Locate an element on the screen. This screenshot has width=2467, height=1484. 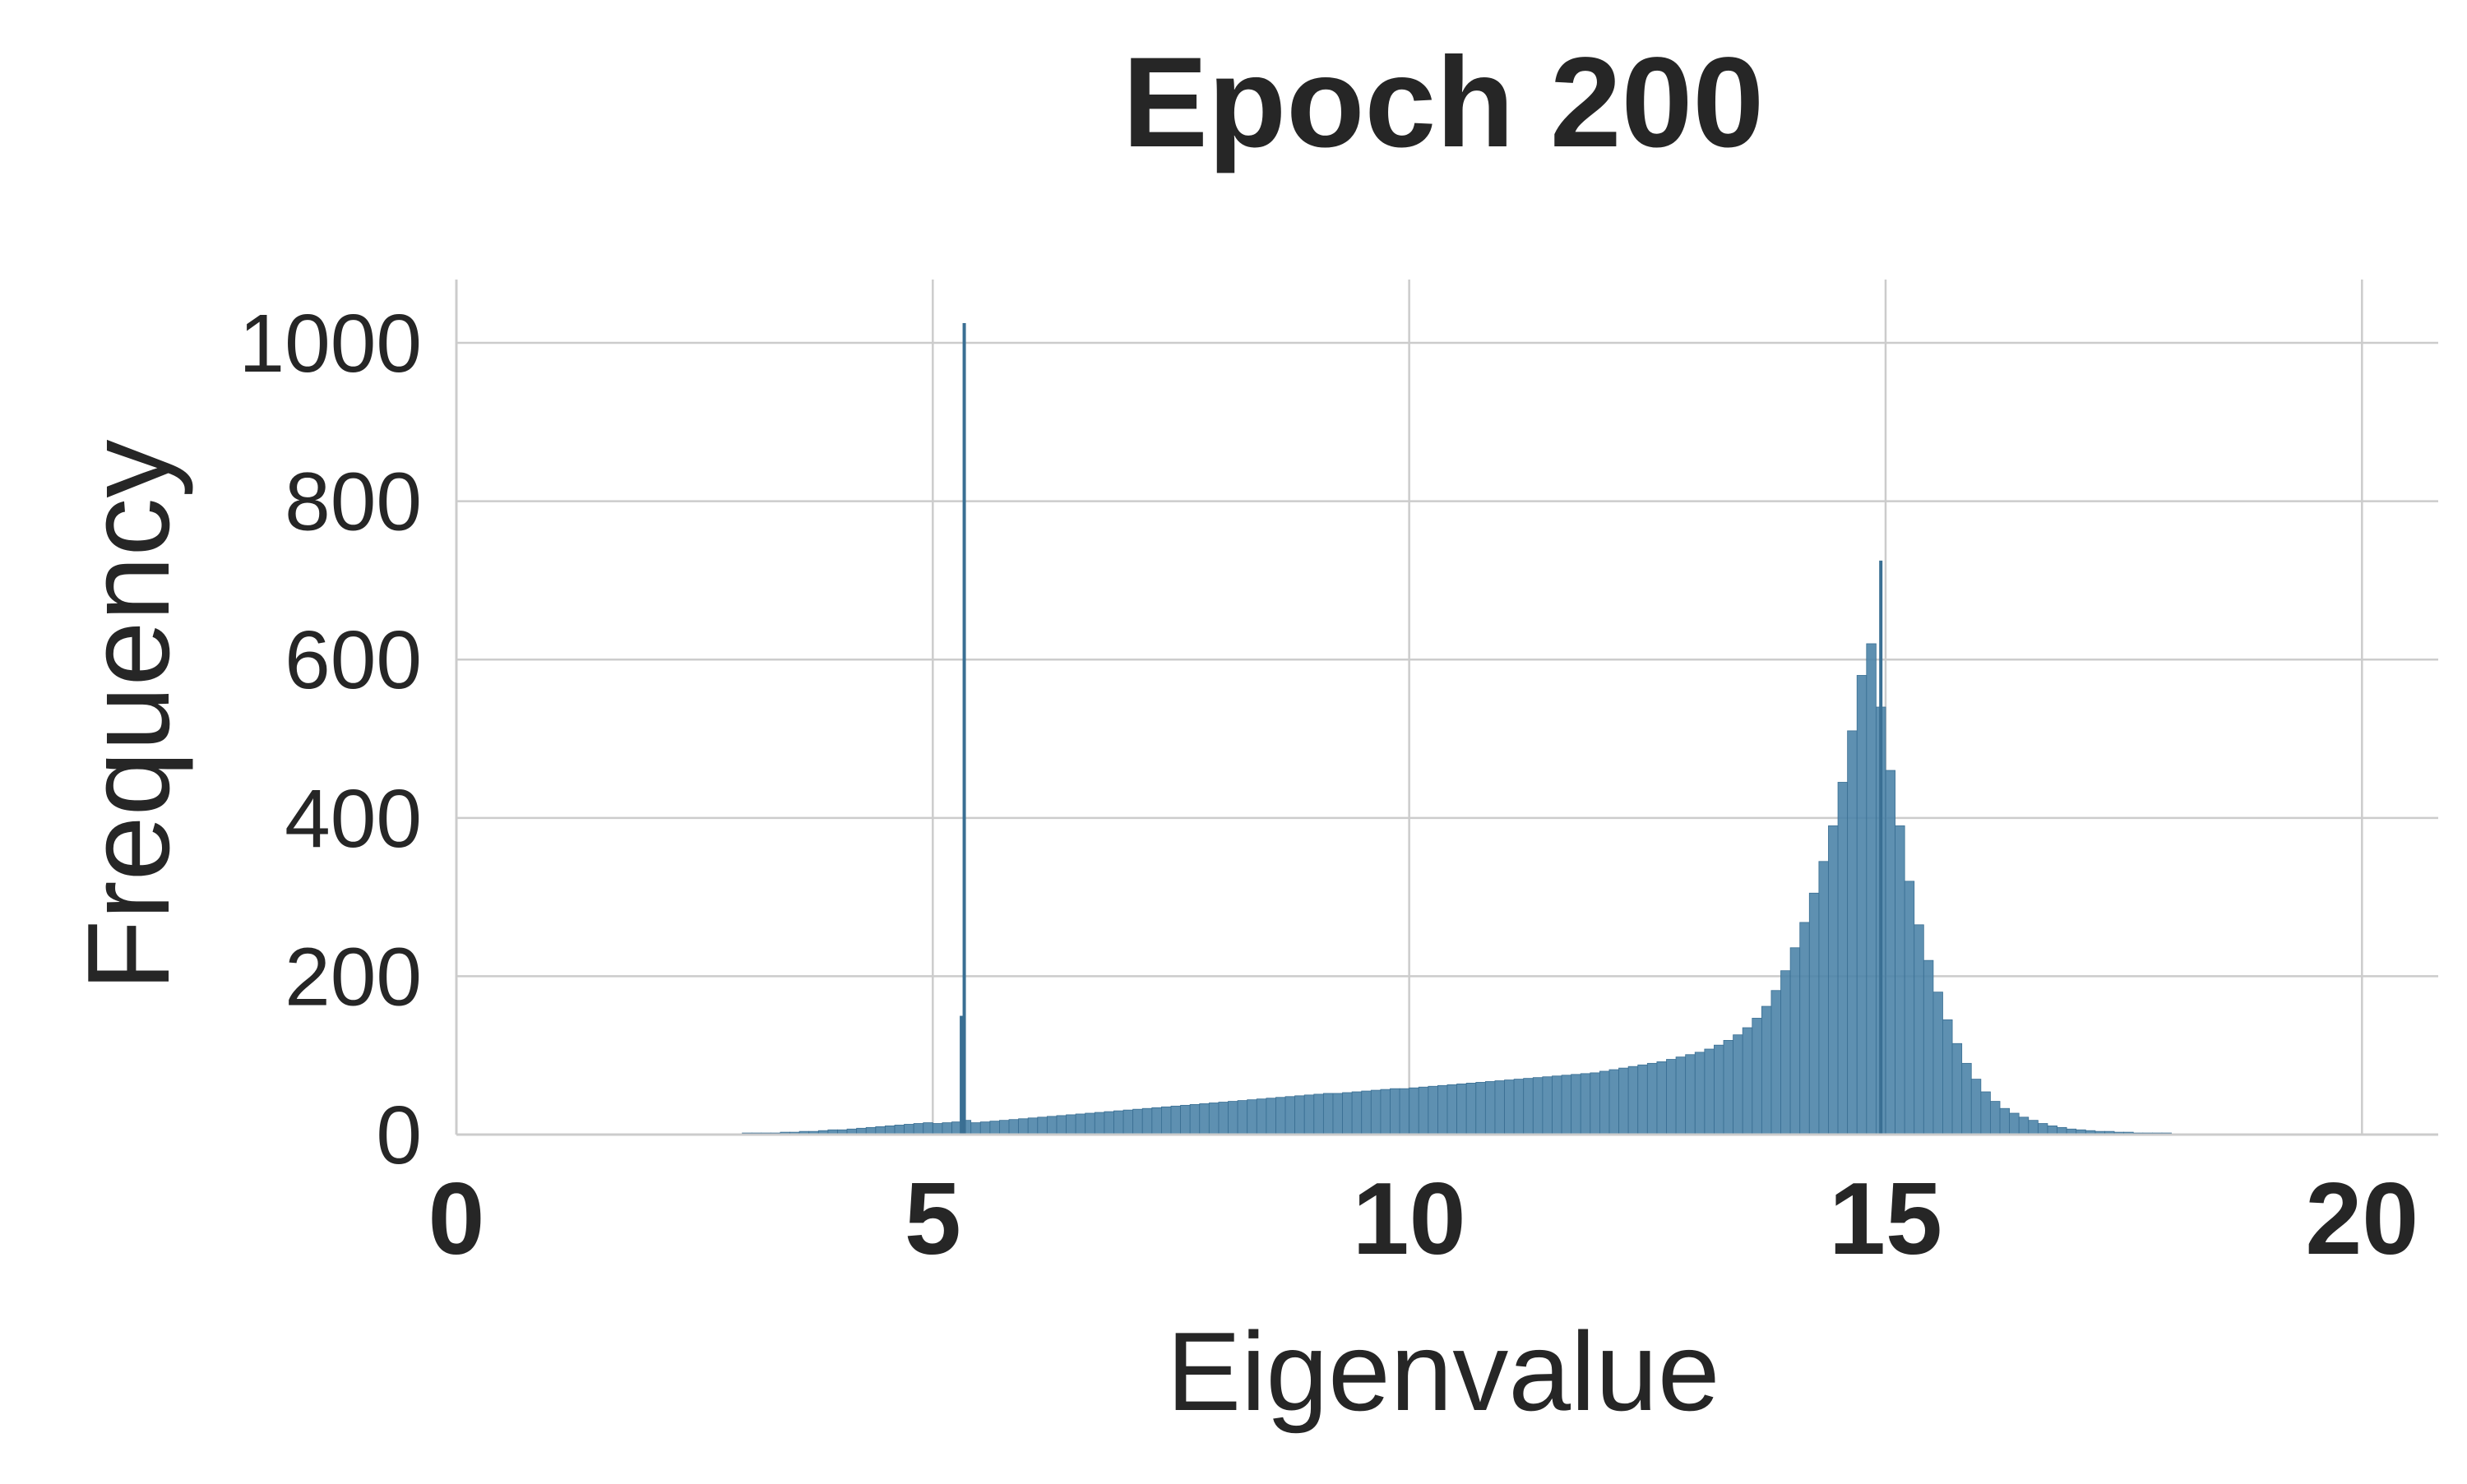
y-axis-label: Frequency is located at coordinates (128, 716).